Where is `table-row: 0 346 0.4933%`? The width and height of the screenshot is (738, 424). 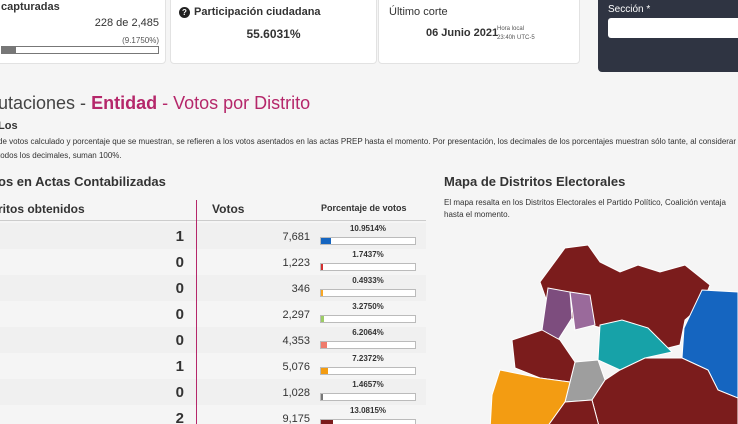
table-row: 0 346 0.4933% is located at coordinates (213, 288).